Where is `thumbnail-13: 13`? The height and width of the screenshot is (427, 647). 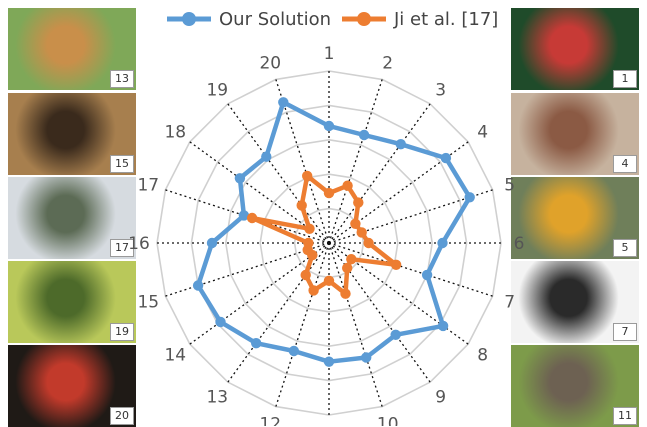 thumbnail-13: 13 is located at coordinates (72, 49).